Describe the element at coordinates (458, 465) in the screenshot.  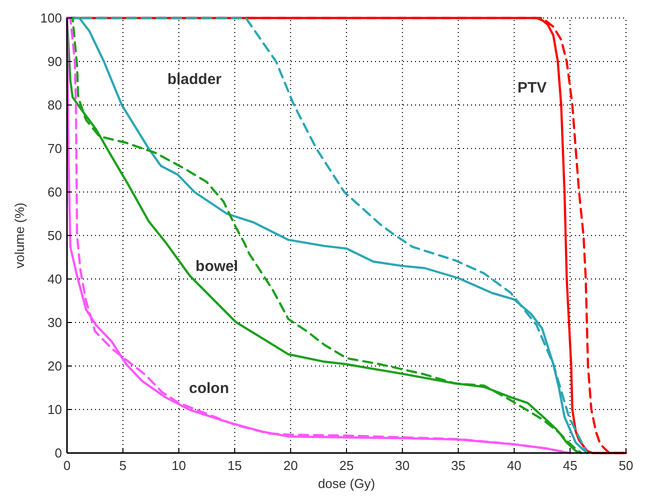
I see `x-tick-label: 35` at that location.